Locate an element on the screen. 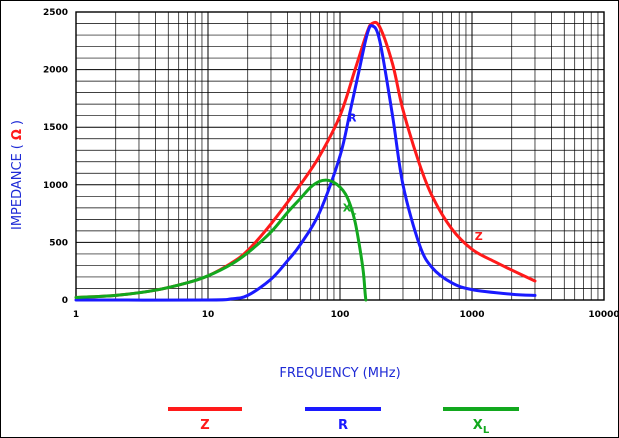 This screenshot has height=438, width=619. y-tick-label: 0 is located at coordinates (65, 301).